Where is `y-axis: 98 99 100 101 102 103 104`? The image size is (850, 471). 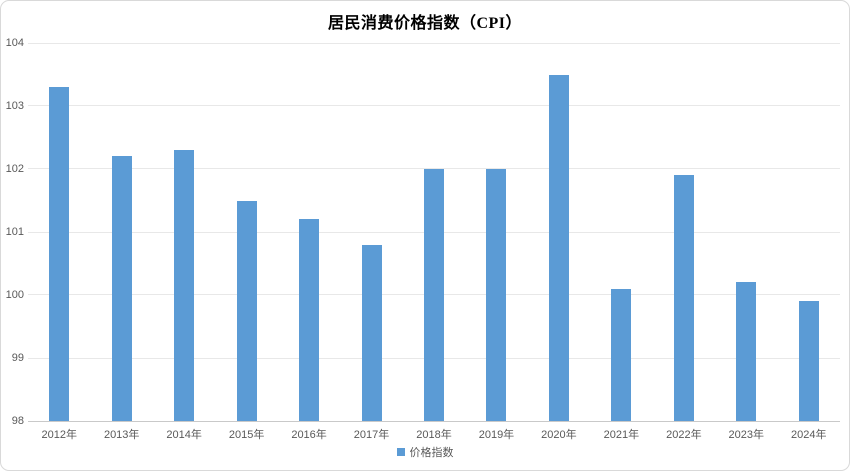
y-axis: 98 99 100 101 102 103 104 is located at coordinates (12, 232).